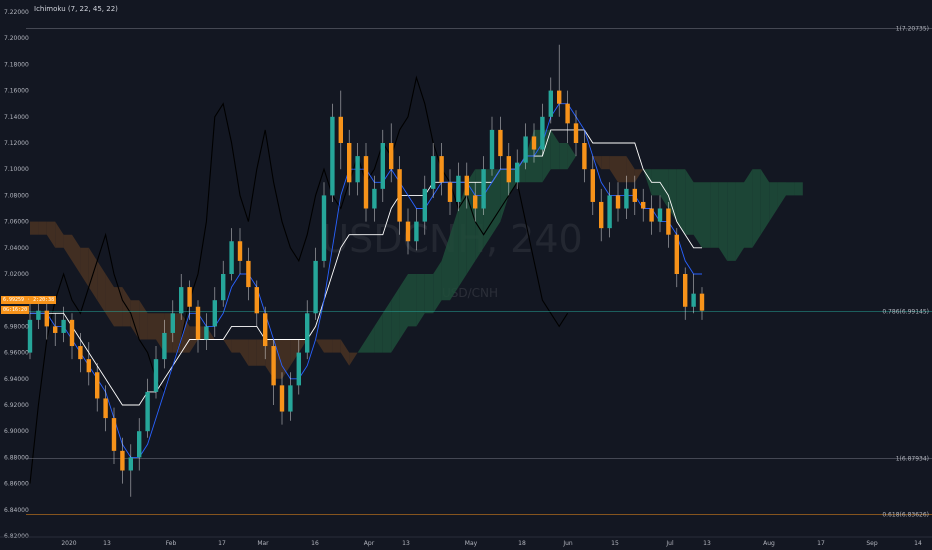 The width and height of the screenshot is (932, 550). Describe the element at coordinates (16, 431) in the screenshot. I see `y-tick-label: 6.90000` at that location.